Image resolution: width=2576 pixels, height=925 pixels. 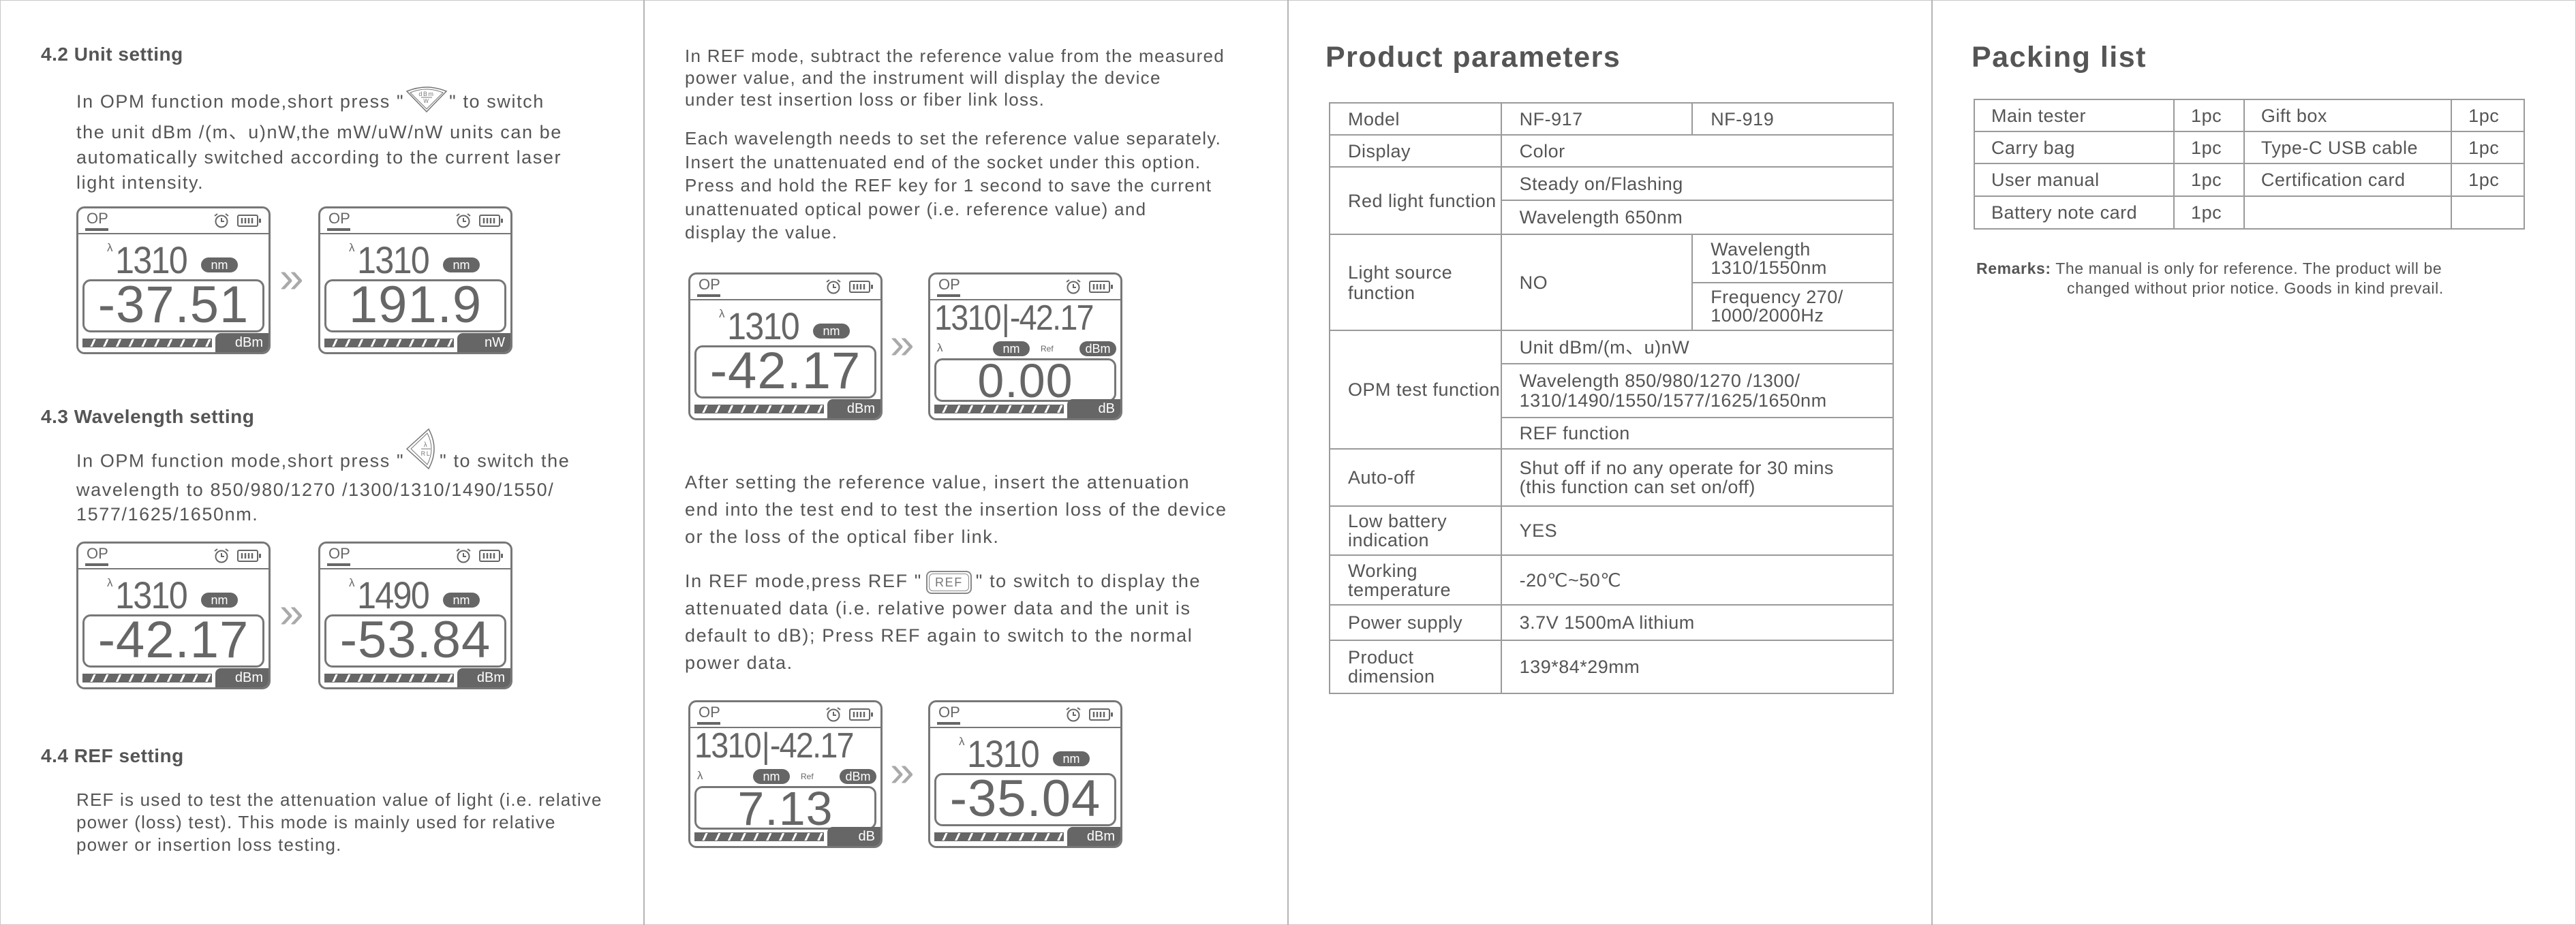 I want to click on svg-text: λ, so click(x=426, y=445).